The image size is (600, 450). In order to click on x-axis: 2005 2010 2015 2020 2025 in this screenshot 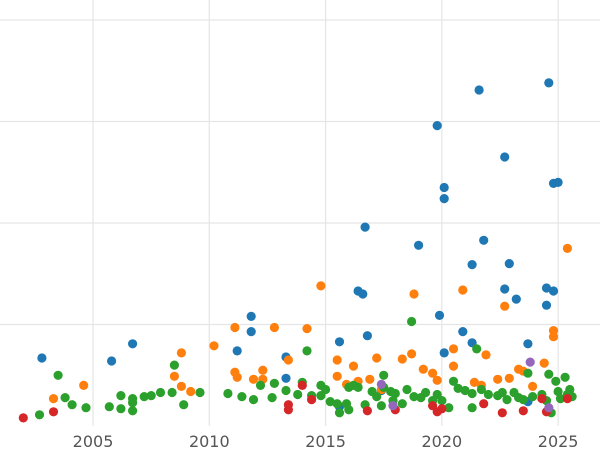, I will do `click(326, 441)`.